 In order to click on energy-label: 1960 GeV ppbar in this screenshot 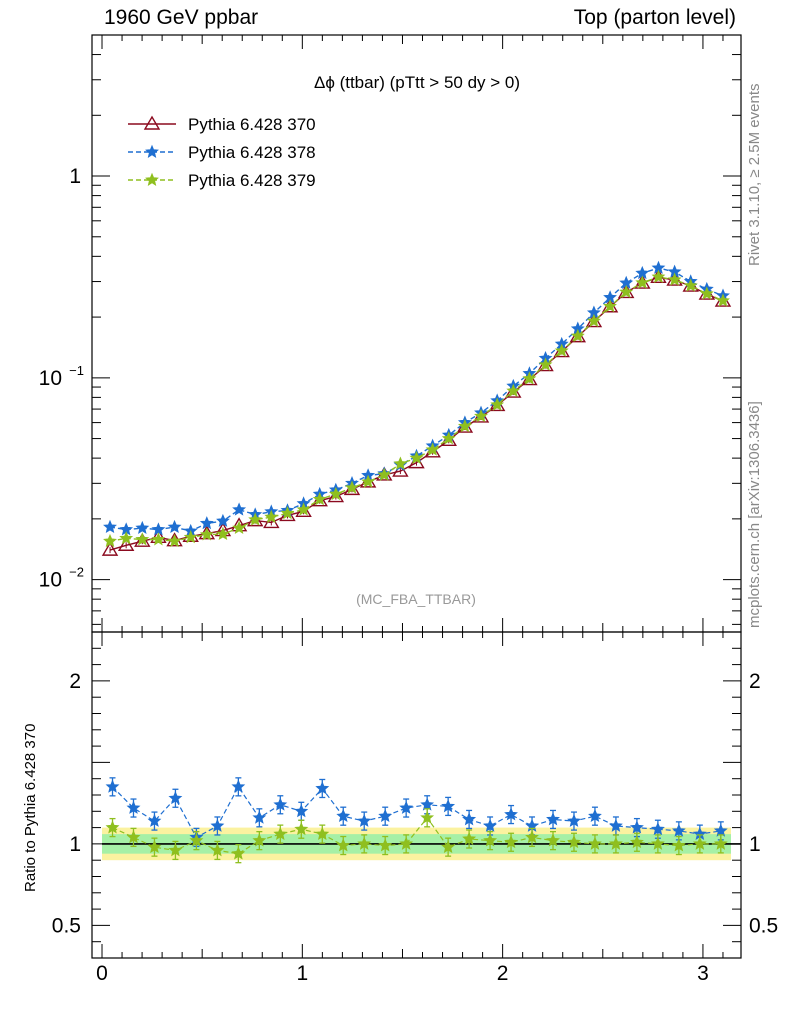, I will do `click(181, 17)`.